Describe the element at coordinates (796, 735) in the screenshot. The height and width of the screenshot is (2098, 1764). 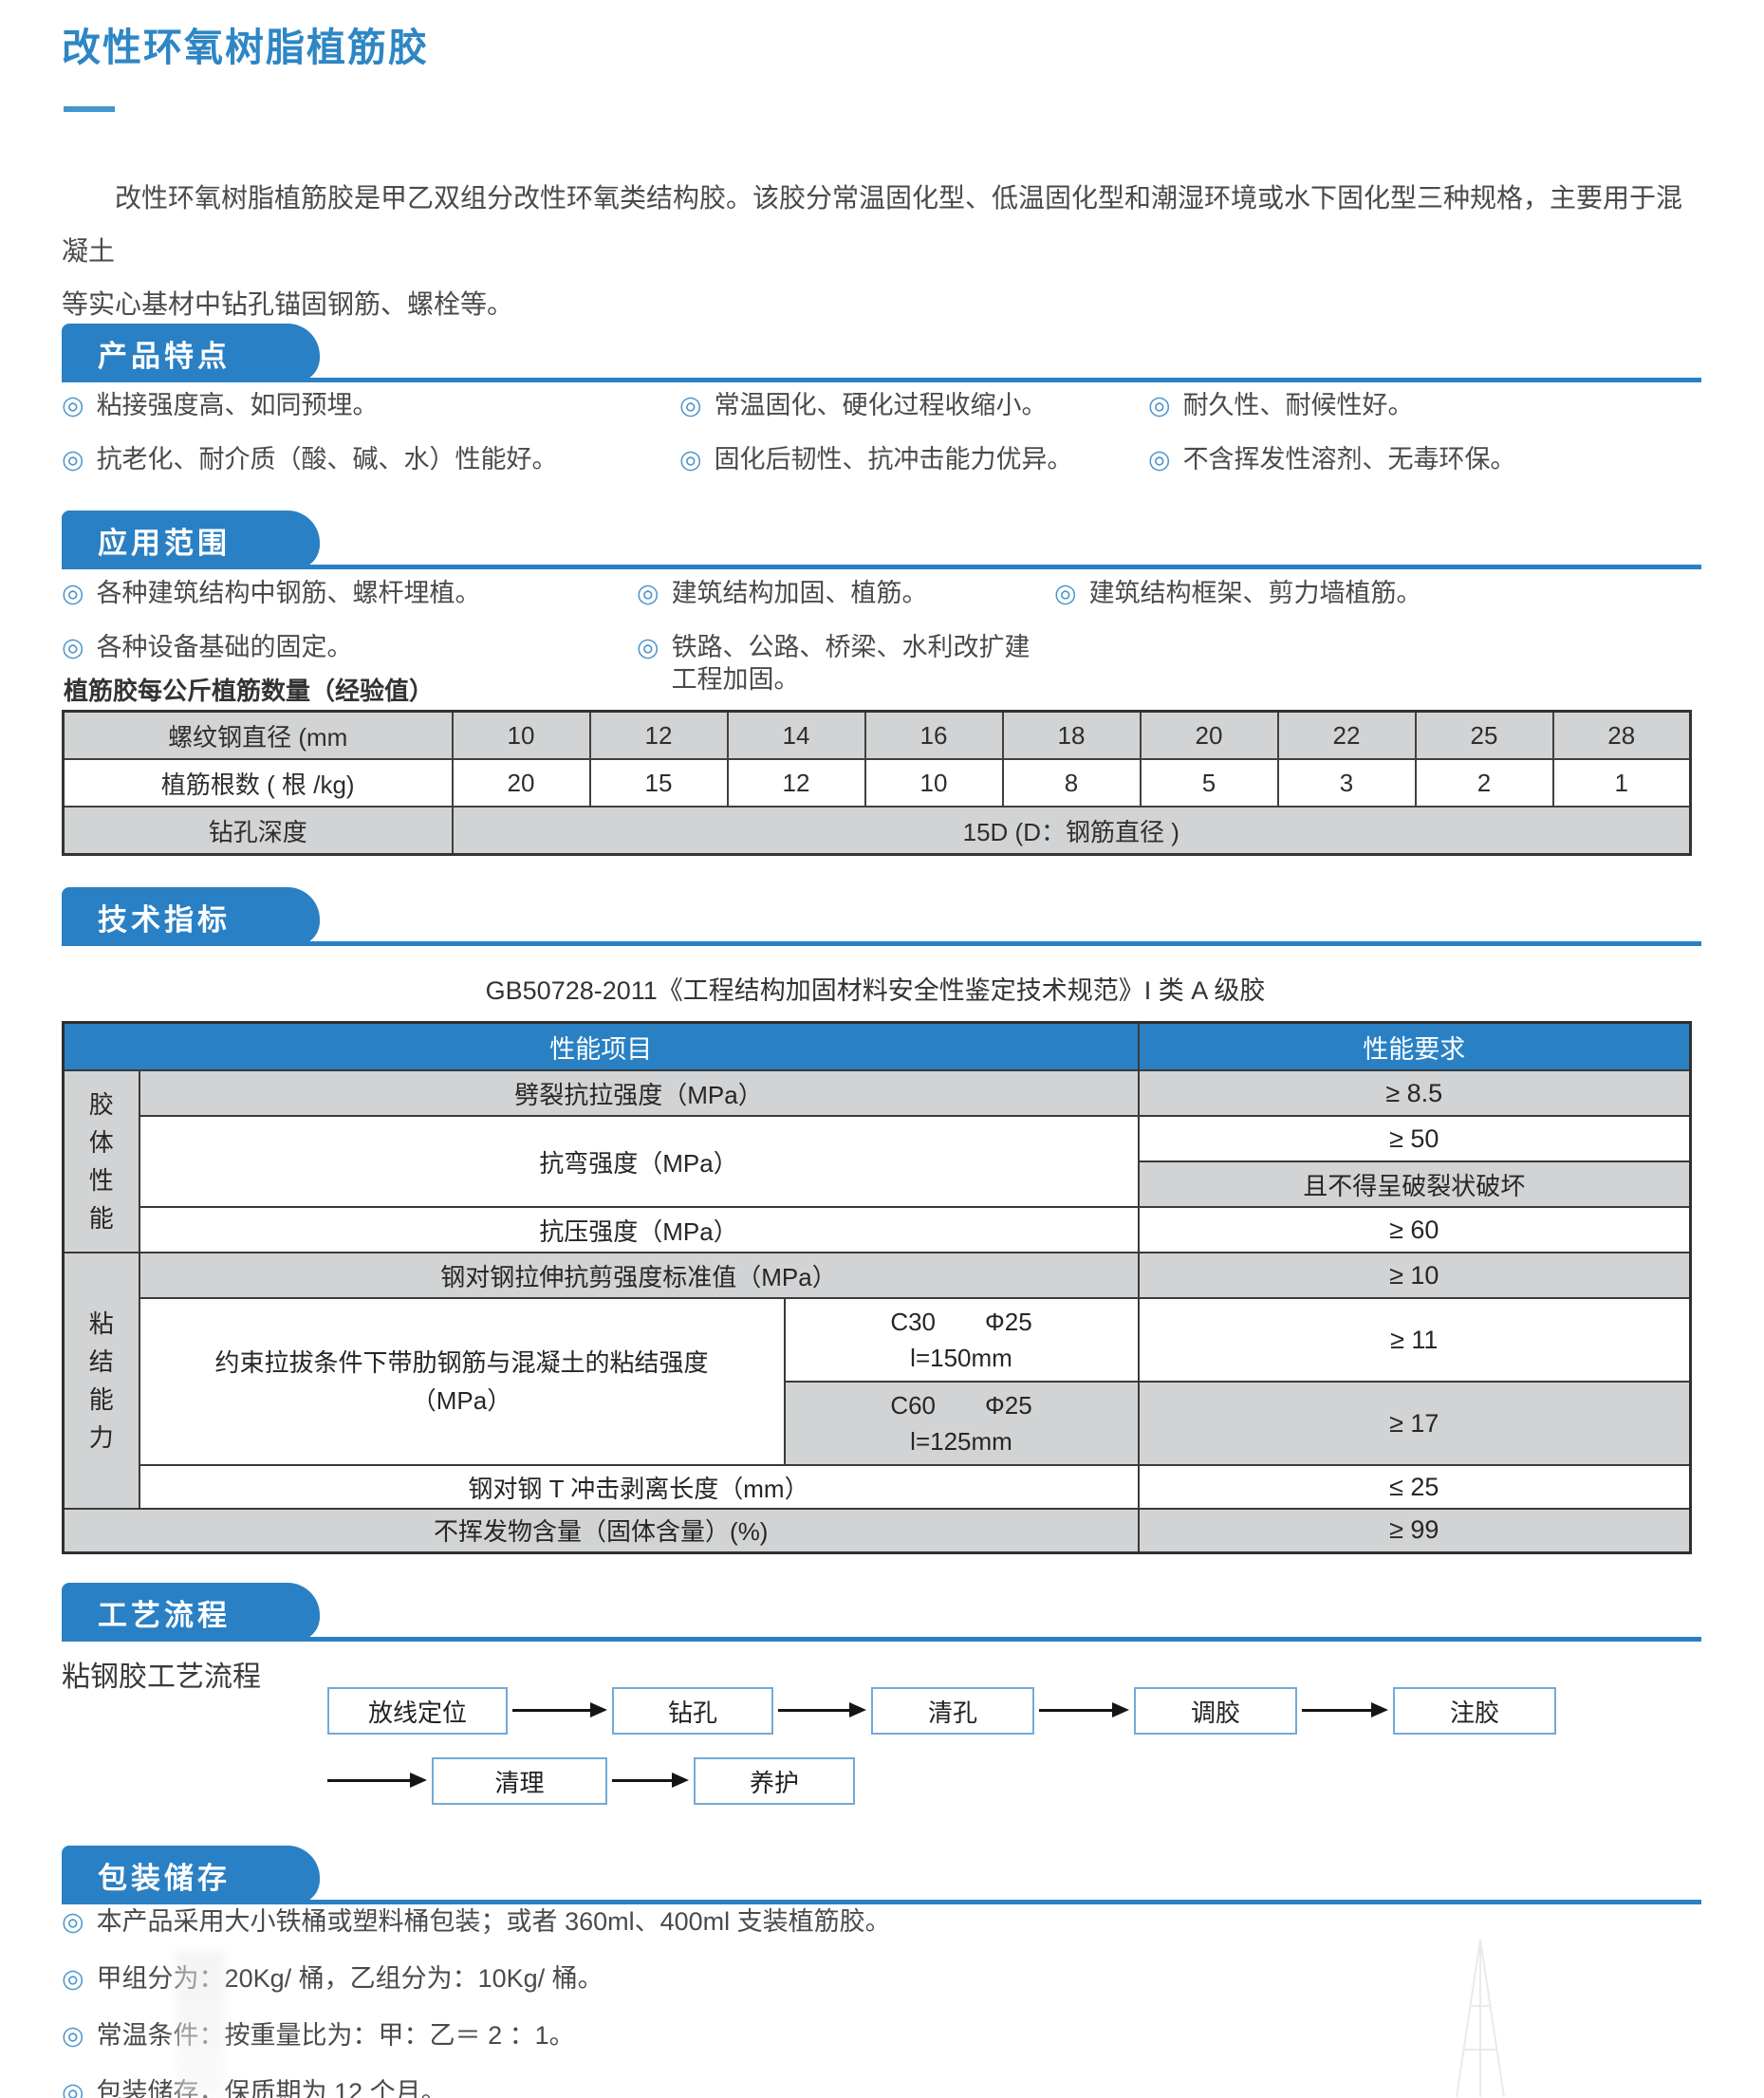
I see `cell: 14` at that location.